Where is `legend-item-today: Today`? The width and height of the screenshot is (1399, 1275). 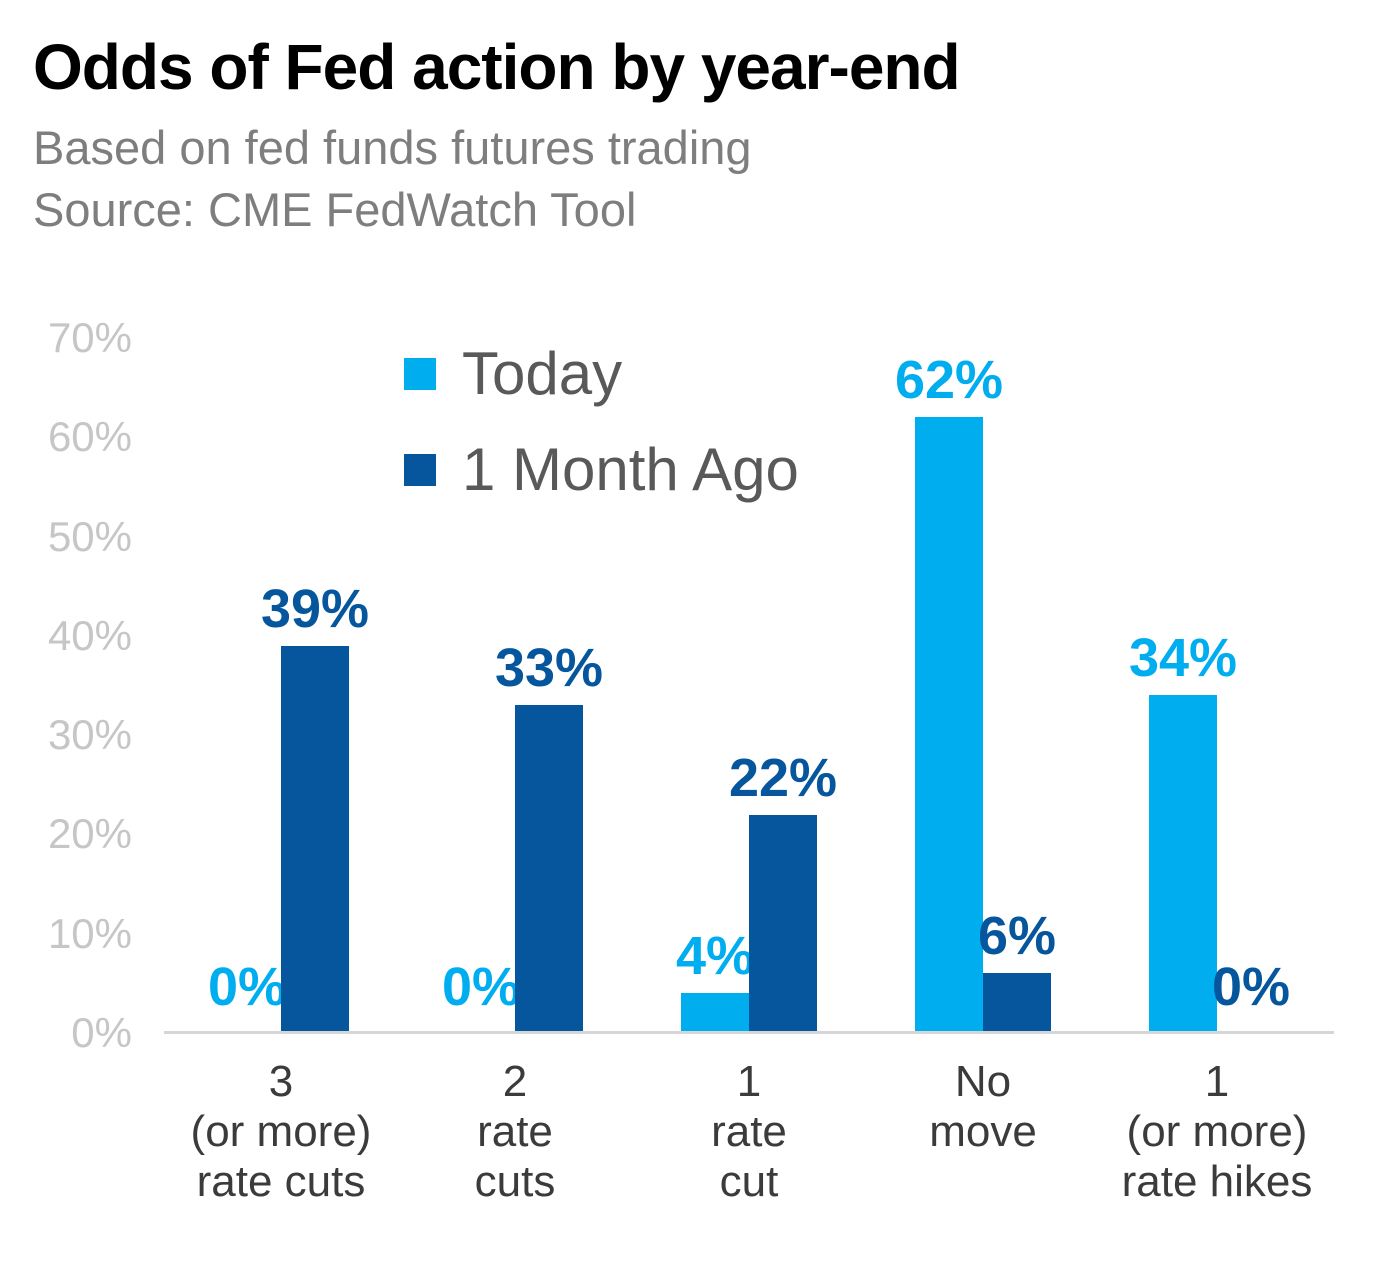 legend-item-today: Today is located at coordinates (601, 374).